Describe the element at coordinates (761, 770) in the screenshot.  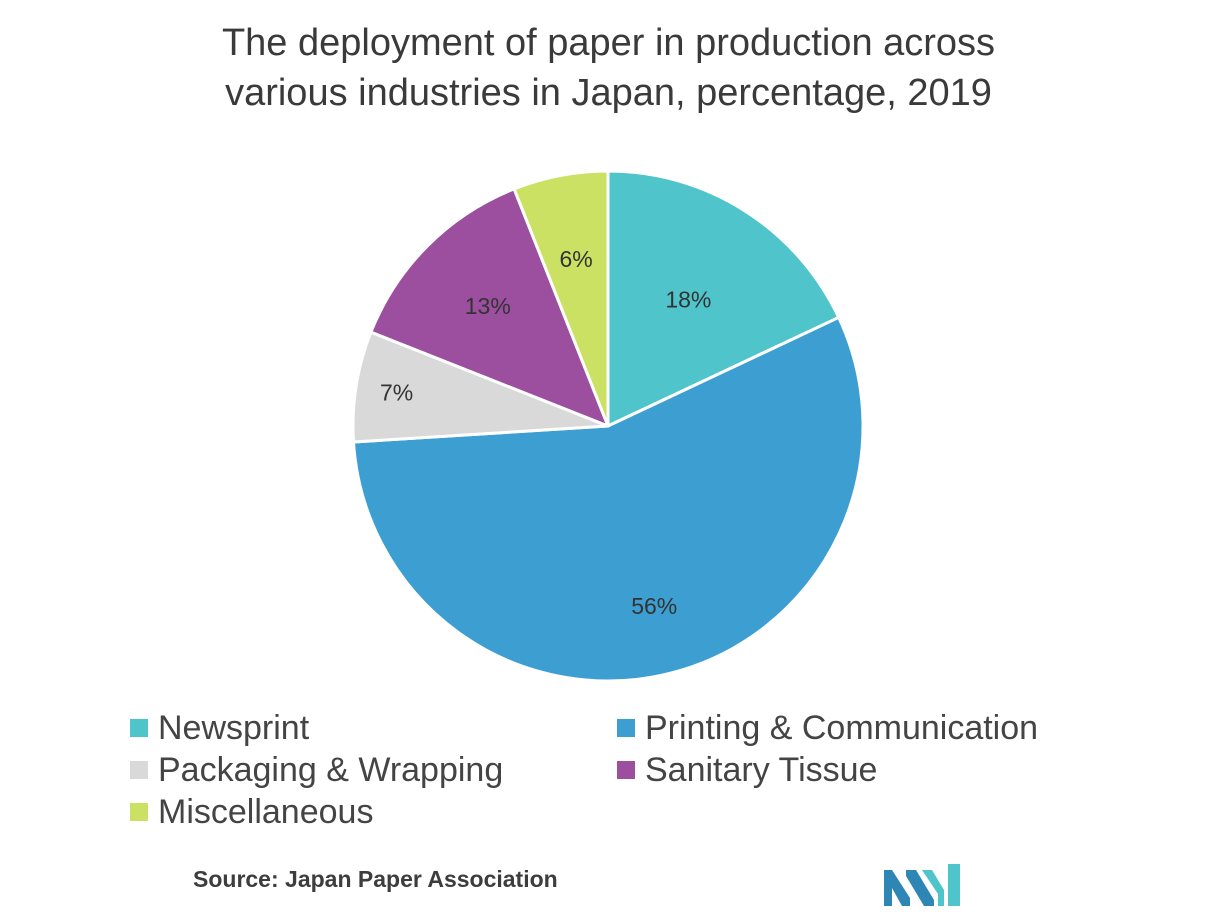
I see `legend-label-sanitary: Sanitary Tissue` at that location.